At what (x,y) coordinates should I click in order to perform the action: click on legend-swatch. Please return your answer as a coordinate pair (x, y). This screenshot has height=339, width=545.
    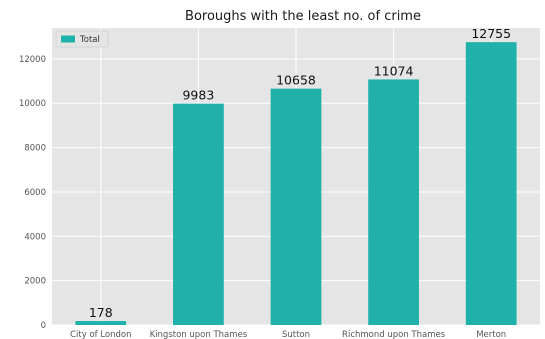
    Looking at the image, I should click on (68, 39).